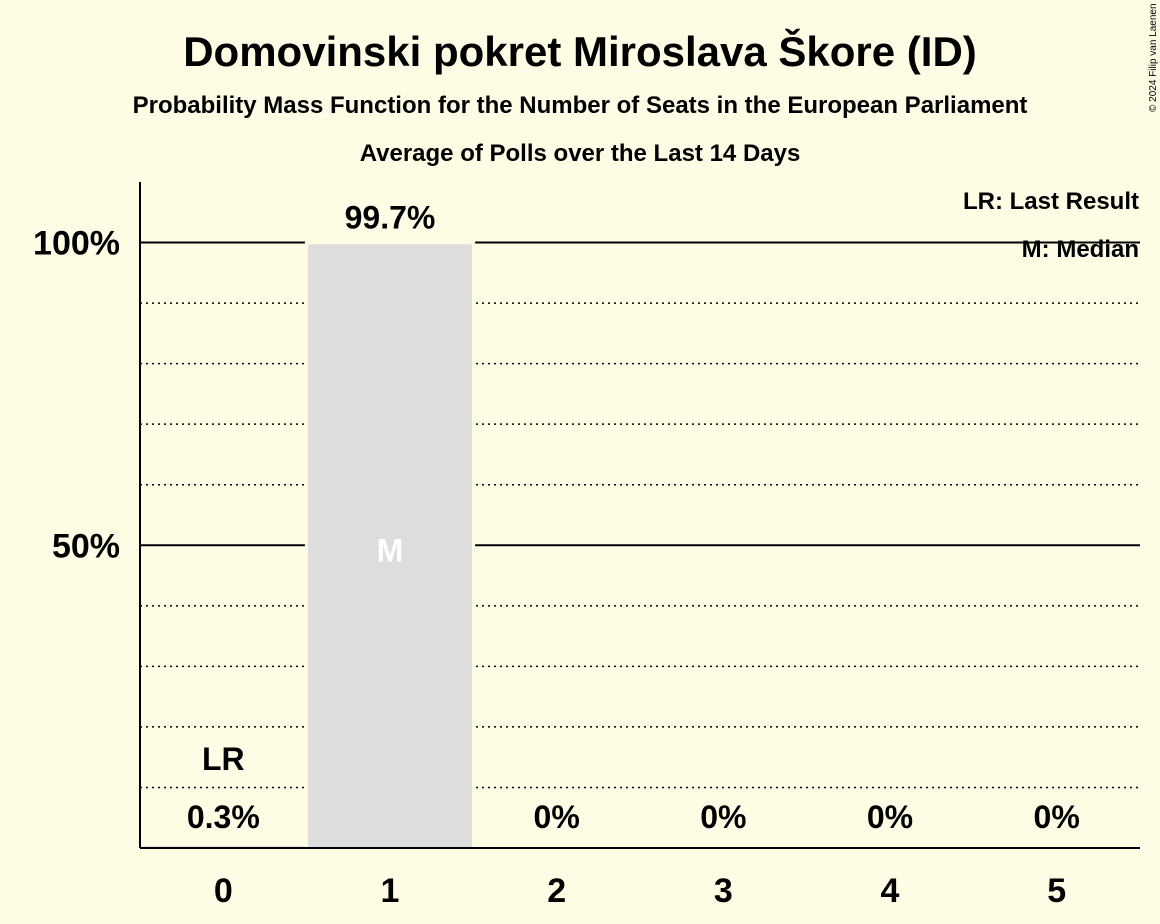  I want to click on median-marker: M, so click(390, 550).